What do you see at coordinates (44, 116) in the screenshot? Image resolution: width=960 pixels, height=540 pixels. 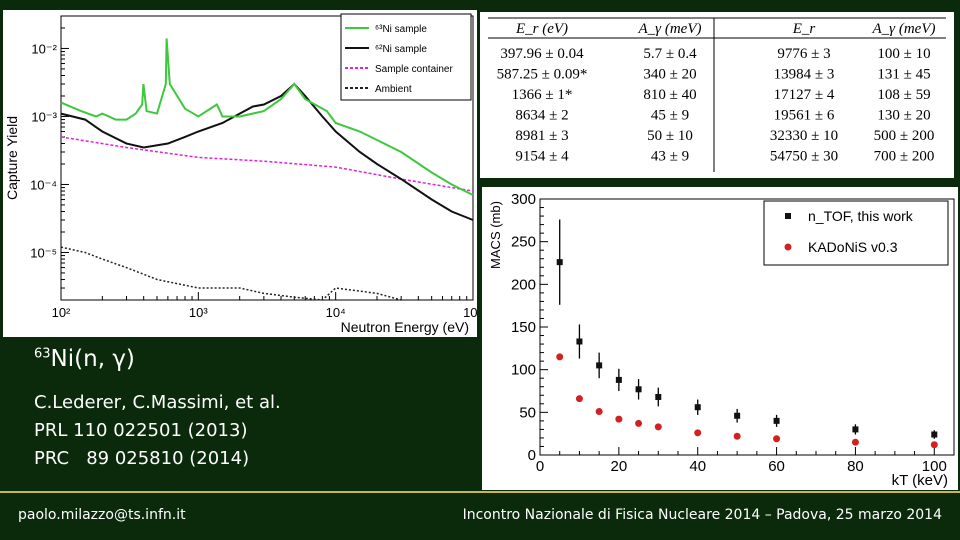 I see `y-tick-label: 10⁻³` at bounding box center [44, 116].